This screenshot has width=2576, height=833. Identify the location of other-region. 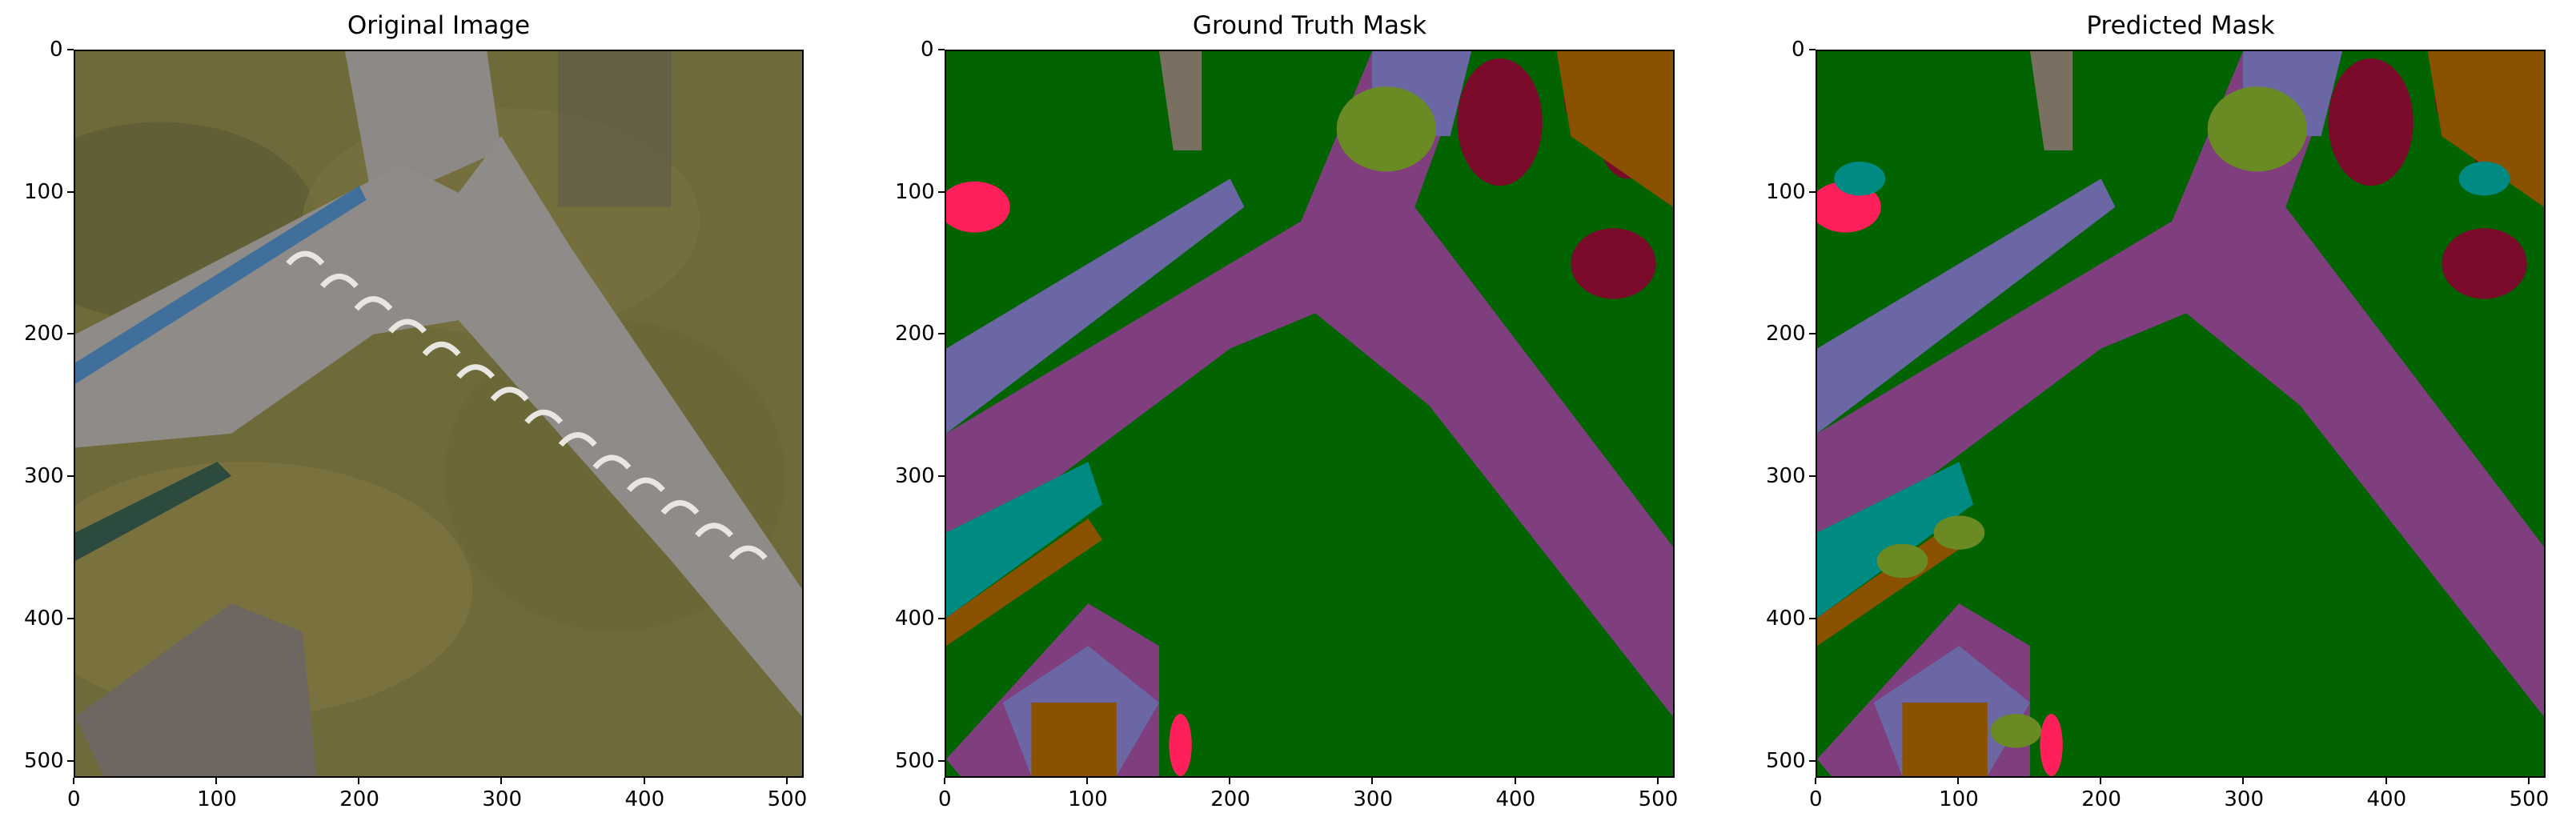
(2051, 100).